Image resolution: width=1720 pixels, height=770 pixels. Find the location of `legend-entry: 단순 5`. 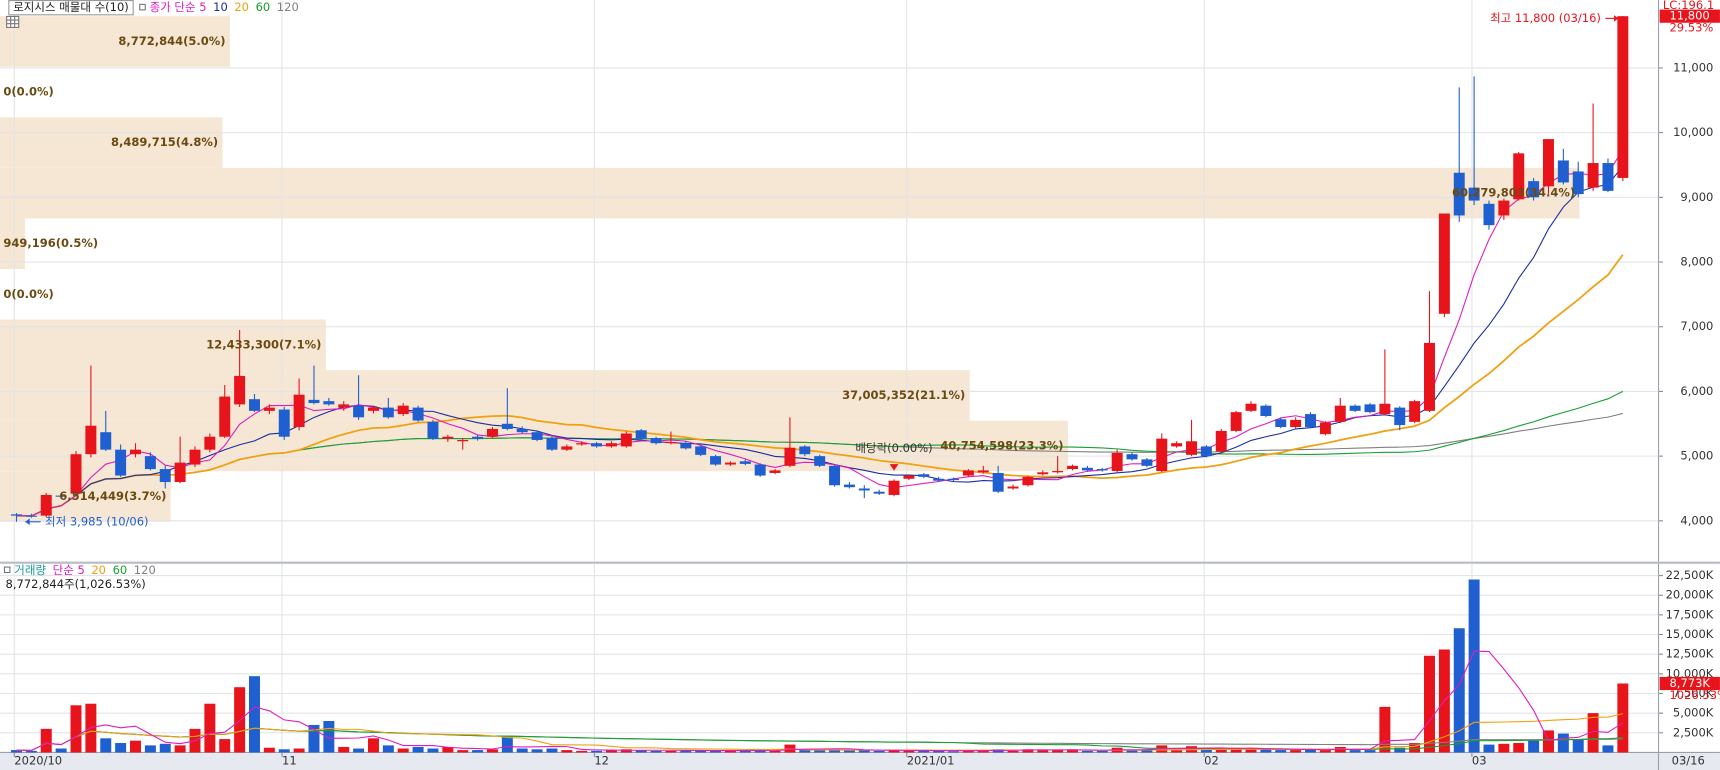

legend-entry: 단순 5 is located at coordinates (69, 570).